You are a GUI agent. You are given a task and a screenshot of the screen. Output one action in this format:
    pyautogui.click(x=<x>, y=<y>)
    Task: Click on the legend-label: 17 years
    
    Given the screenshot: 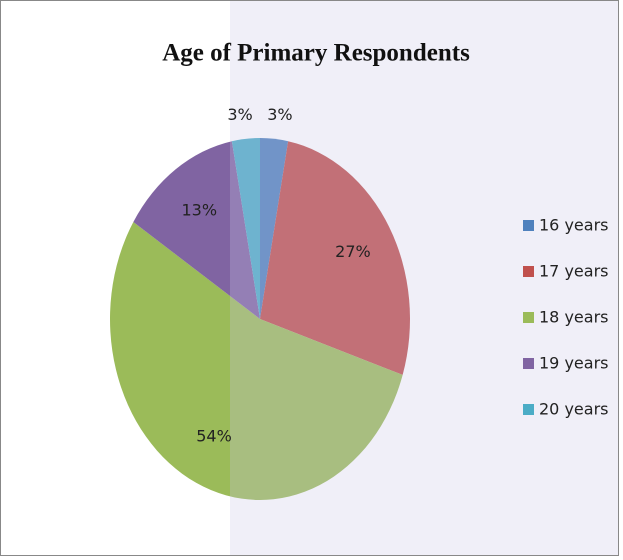 What is the action you would take?
    pyautogui.click(x=573, y=271)
    